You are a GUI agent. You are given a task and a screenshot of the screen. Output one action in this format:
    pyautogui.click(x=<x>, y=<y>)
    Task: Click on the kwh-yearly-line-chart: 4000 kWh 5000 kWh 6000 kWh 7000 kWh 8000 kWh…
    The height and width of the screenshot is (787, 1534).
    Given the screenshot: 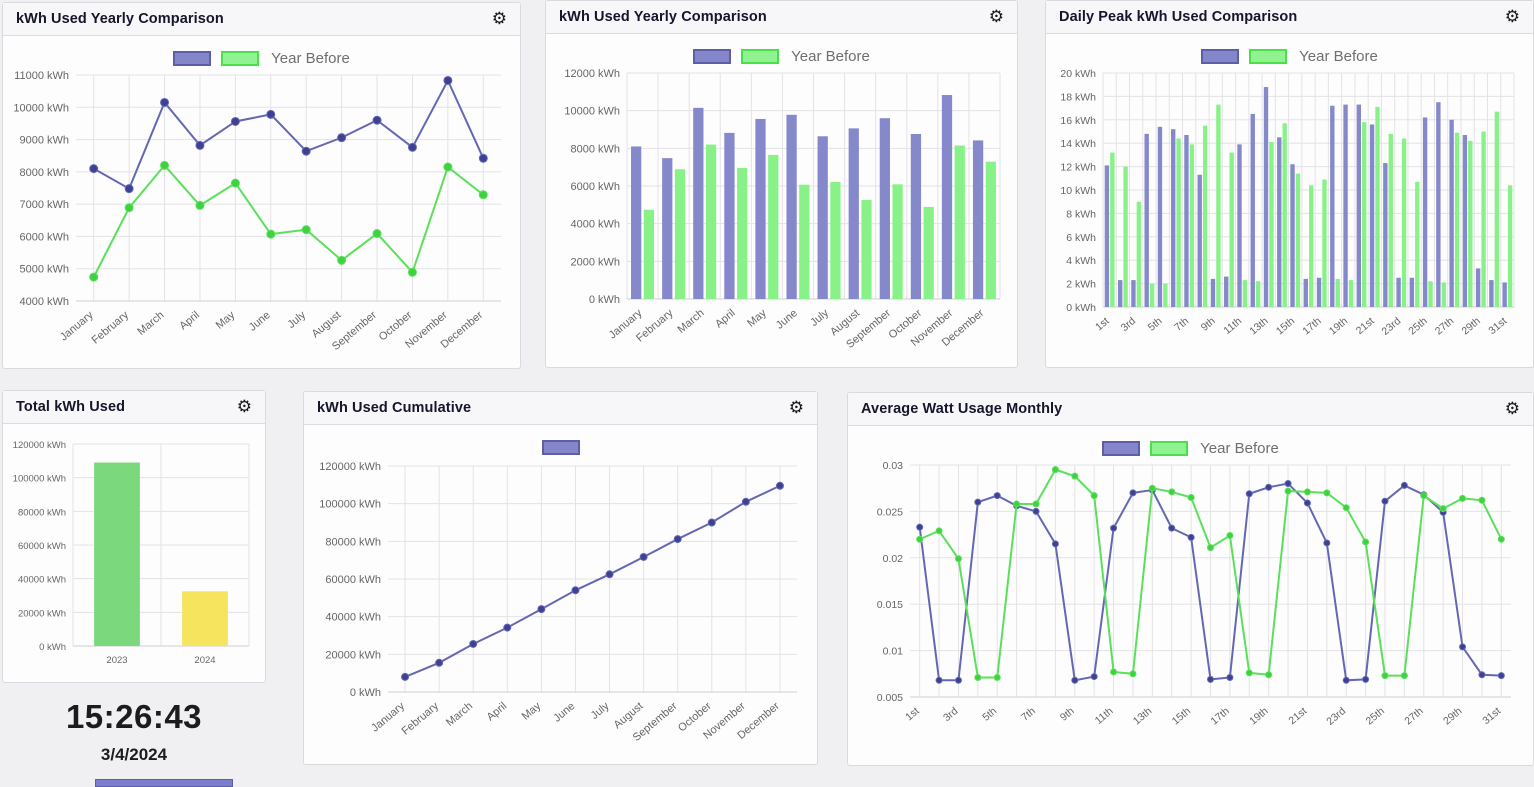 What is the action you would take?
    pyautogui.click(x=257, y=211)
    